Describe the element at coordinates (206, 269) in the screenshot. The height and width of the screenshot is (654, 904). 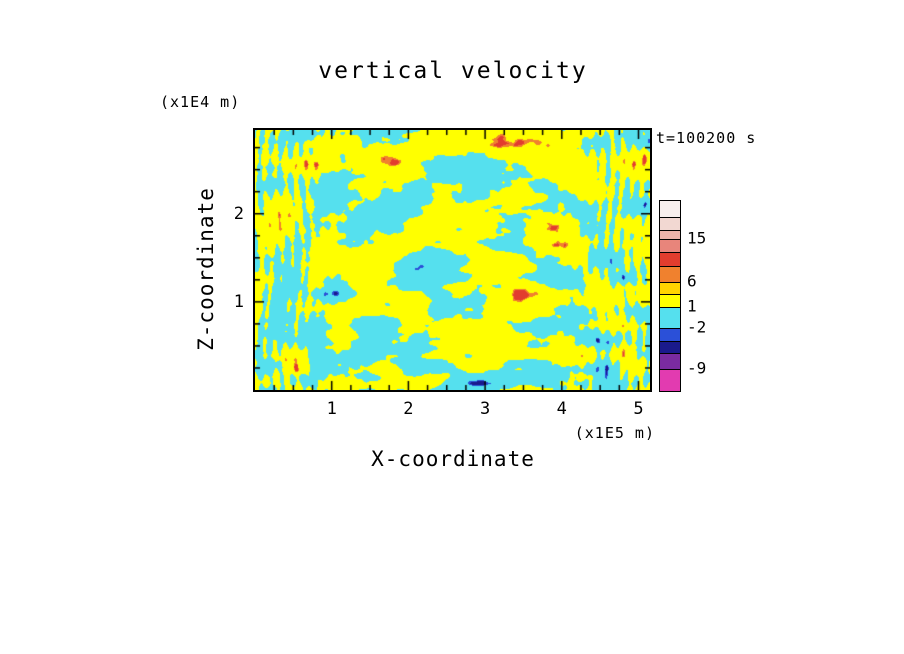
I see `y-axis-label: Z-coordinate` at that location.